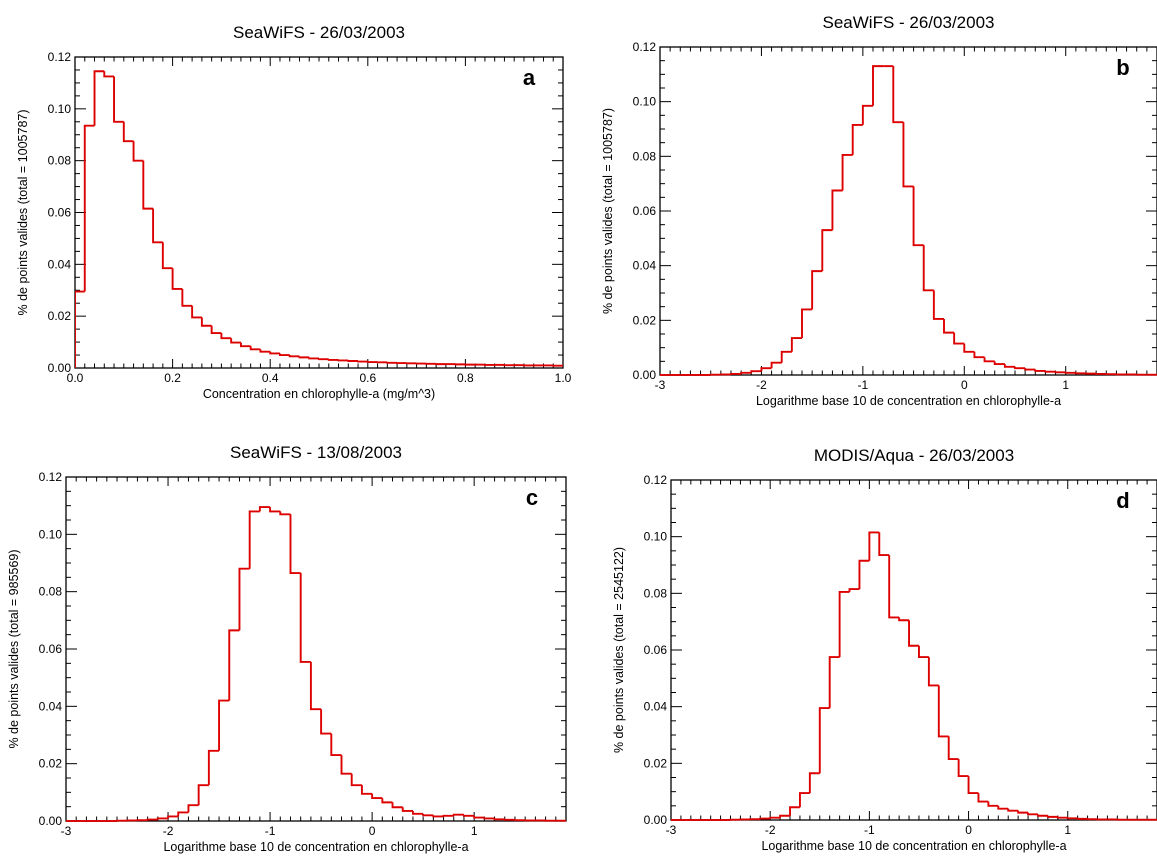 The image size is (1157, 856). What do you see at coordinates (60, 213) in the screenshot?
I see `y-tick-label: 0.06` at bounding box center [60, 213].